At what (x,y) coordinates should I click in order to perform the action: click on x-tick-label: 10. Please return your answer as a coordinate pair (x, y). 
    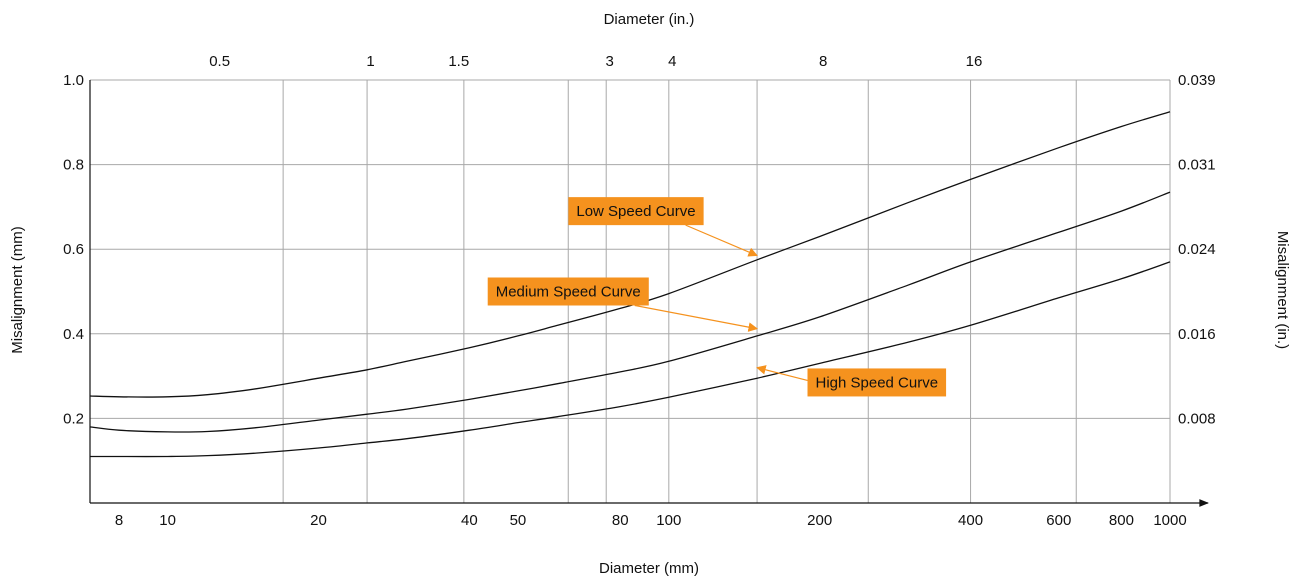
    Looking at the image, I should click on (167, 520).